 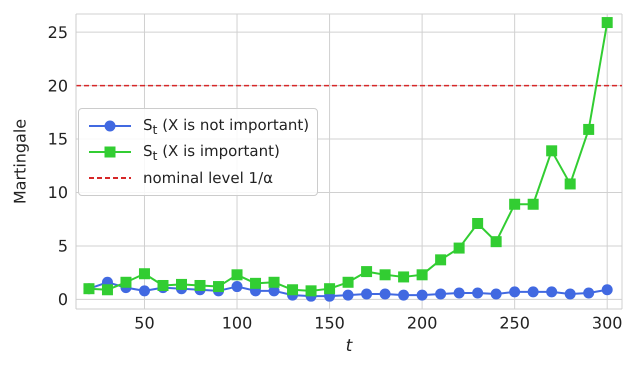 What do you see at coordinates (329, 322) in the screenshot?
I see `x-tick-label: 150` at bounding box center [329, 322].